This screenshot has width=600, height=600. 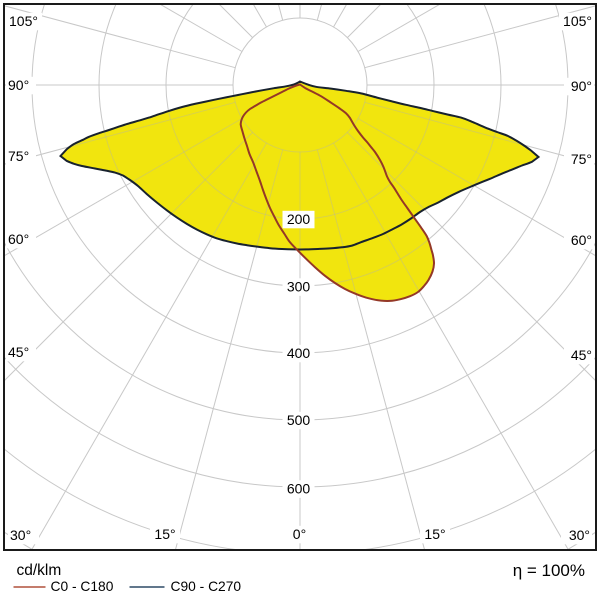 I want to click on svg-text: C90 - C270, so click(x=206, y=586).